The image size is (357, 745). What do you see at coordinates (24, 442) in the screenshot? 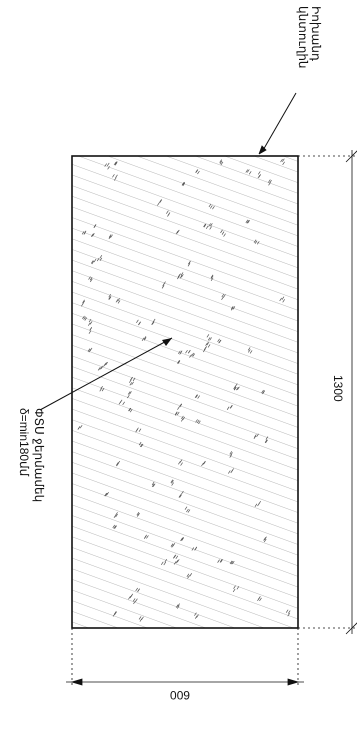
I see `label-left-line2: δ=min180մմ` at bounding box center [24, 442].